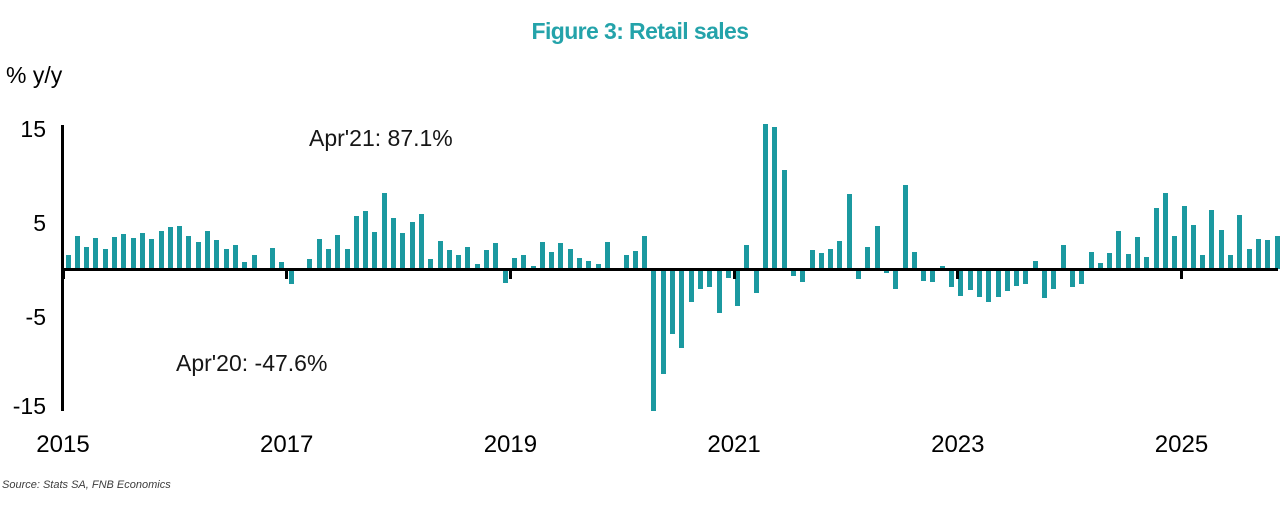  I want to click on x-tick-label-2025: 2025, so click(1181, 444).